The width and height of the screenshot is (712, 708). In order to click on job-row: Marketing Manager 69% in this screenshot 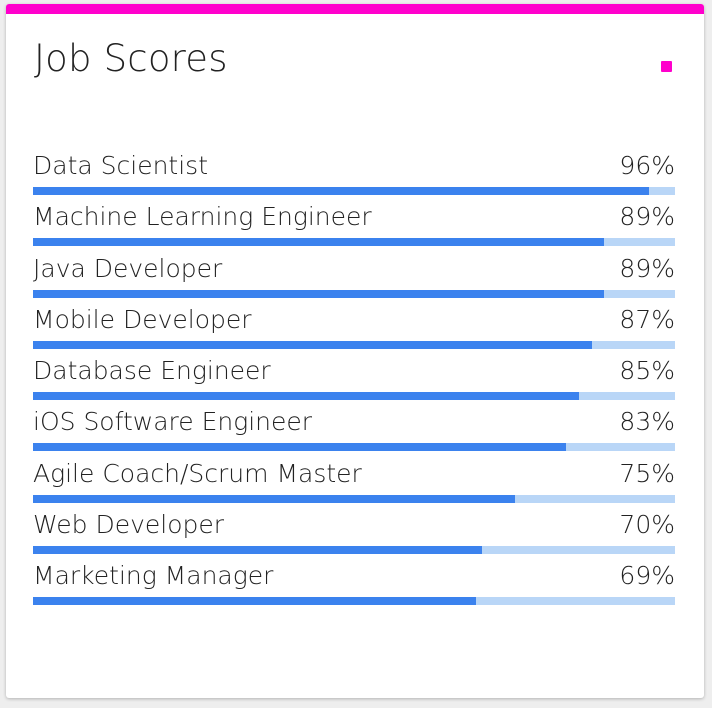, I will do `click(354, 585)`.